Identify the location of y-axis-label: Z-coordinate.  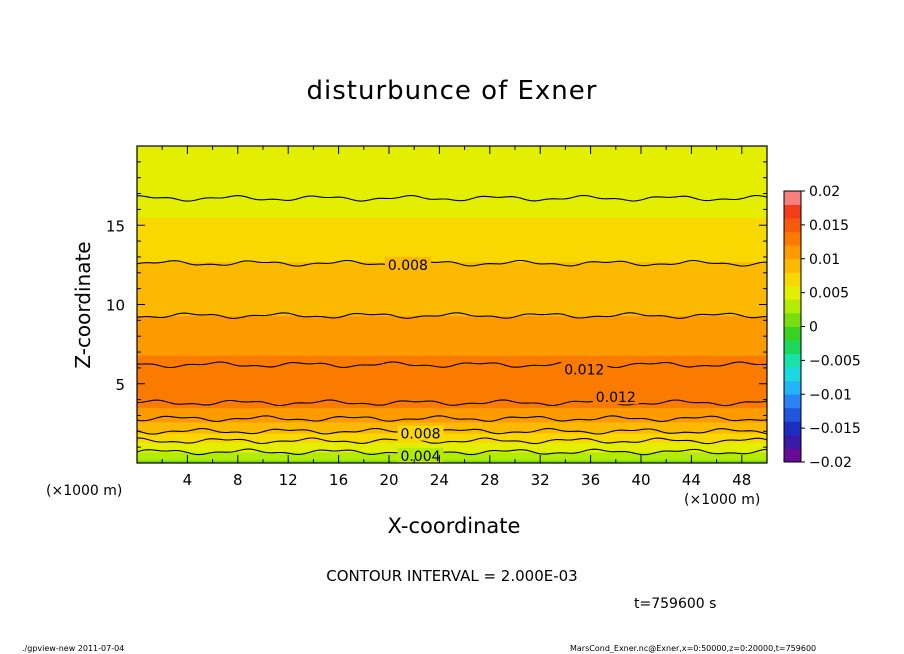
(83, 305).